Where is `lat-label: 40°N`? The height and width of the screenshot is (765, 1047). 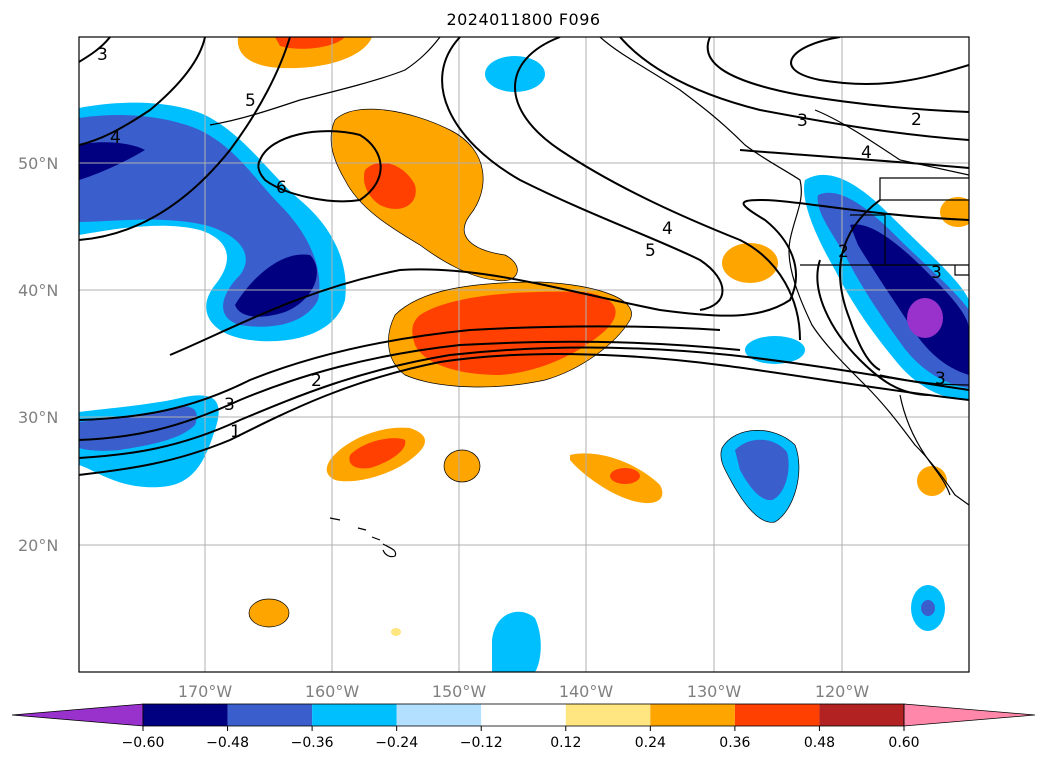
lat-label: 40°N is located at coordinates (38, 290).